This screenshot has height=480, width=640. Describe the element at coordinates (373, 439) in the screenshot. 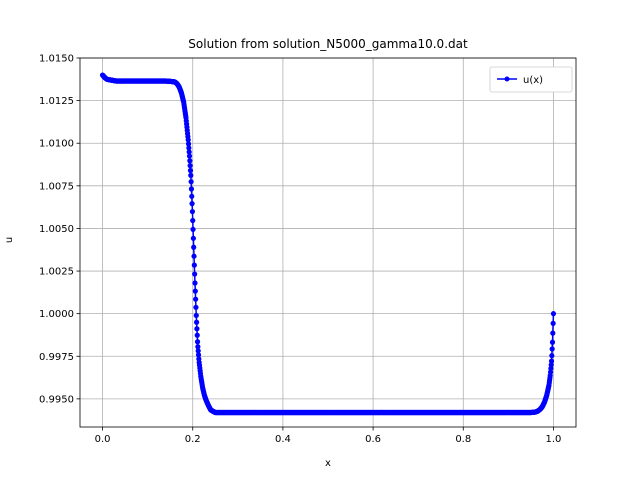

I see `x-tick-label: 0.6` at that location.